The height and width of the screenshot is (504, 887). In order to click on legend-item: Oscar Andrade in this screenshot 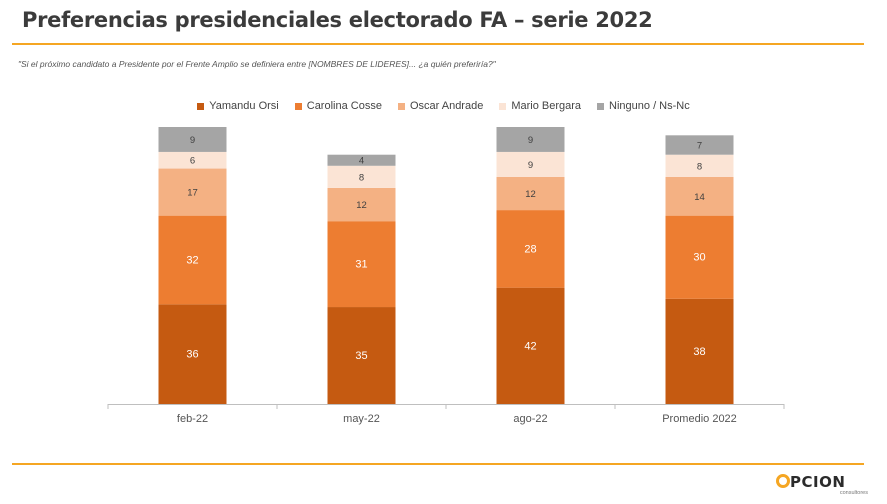, I will do `click(440, 106)`.